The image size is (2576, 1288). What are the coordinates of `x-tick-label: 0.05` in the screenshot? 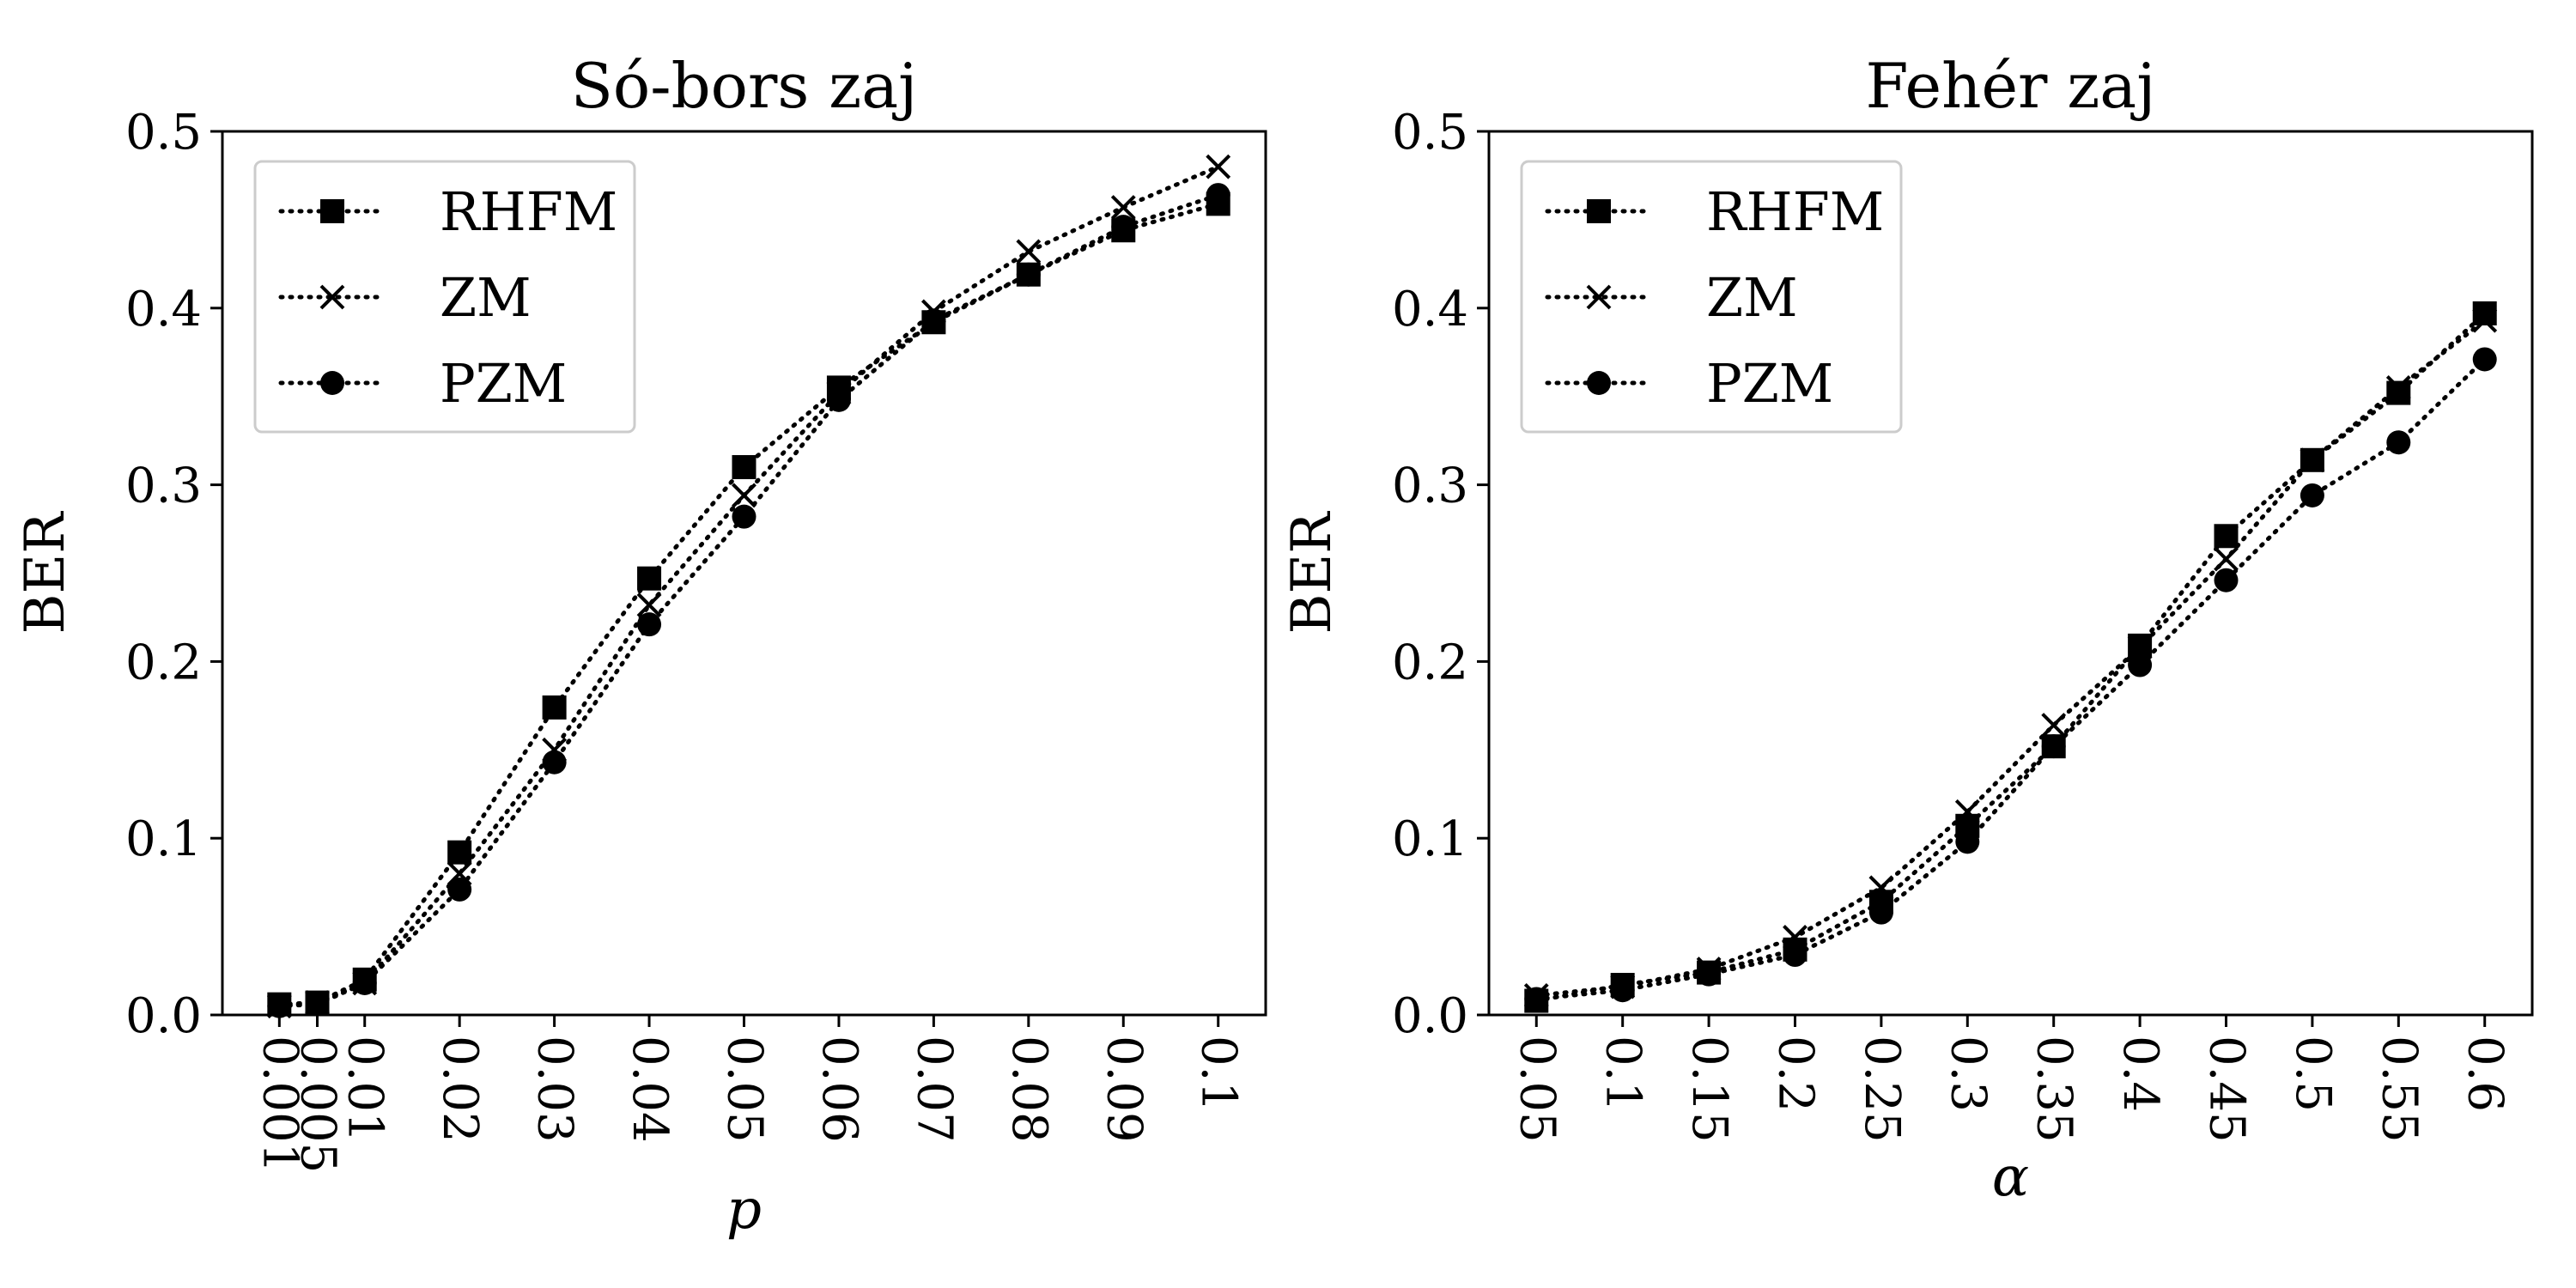 It's located at (745, 1089).